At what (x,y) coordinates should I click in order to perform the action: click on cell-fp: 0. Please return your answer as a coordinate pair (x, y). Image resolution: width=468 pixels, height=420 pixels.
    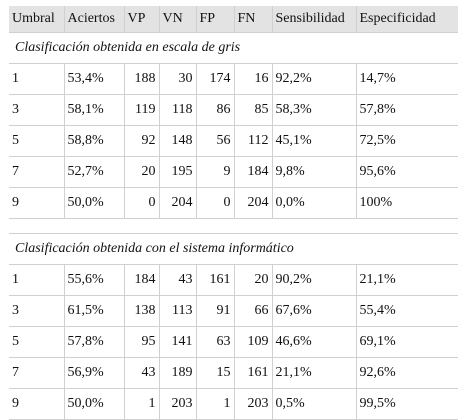
    Looking at the image, I should click on (215, 203).